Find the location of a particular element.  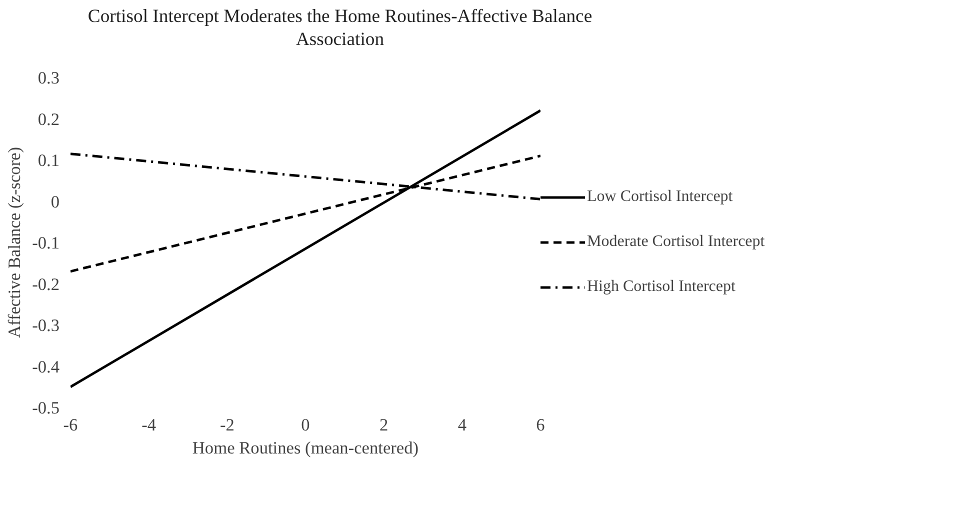

legend-label: High Cortisol Intercept is located at coordinates (661, 287).